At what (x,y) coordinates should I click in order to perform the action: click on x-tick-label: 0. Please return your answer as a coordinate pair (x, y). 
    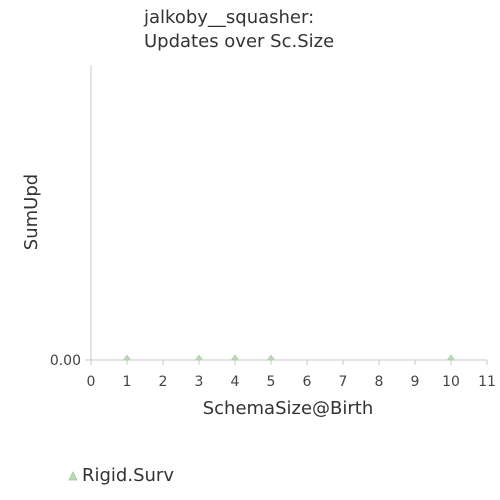
    Looking at the image, I should click on (91, 382).